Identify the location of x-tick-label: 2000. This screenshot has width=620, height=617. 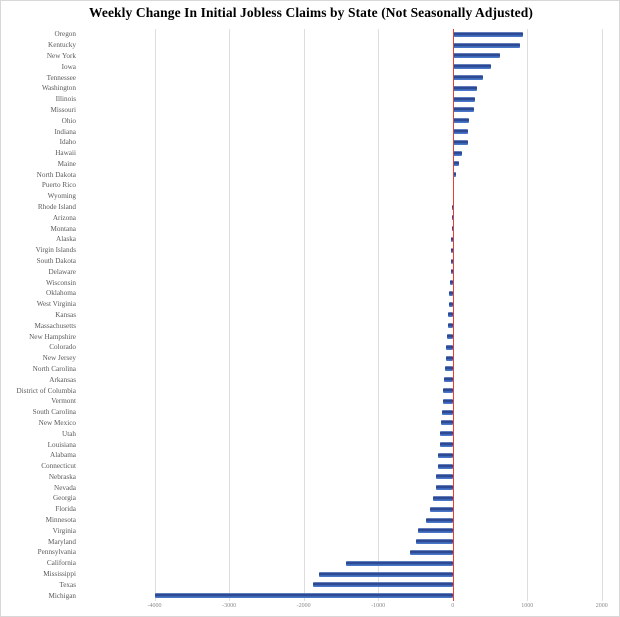
(601, 606).